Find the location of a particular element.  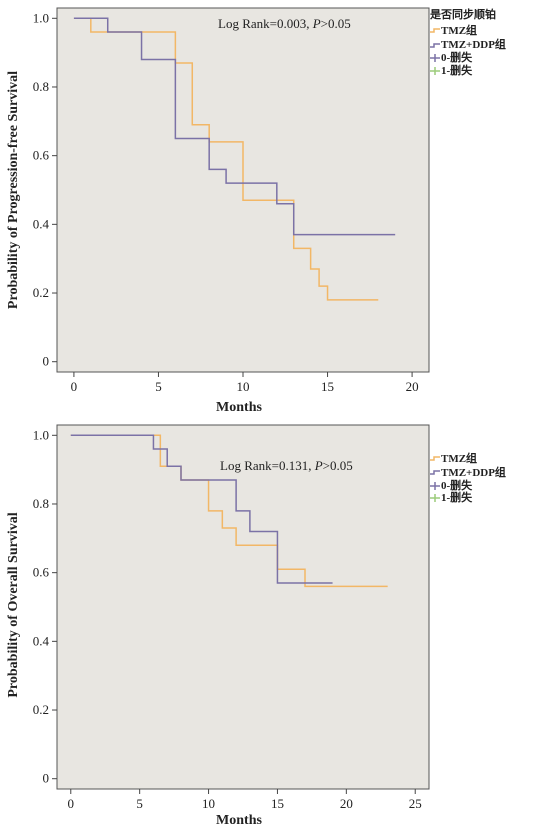

pfs-y-tick-label: 1.0 is located at coordinates (41, 17).